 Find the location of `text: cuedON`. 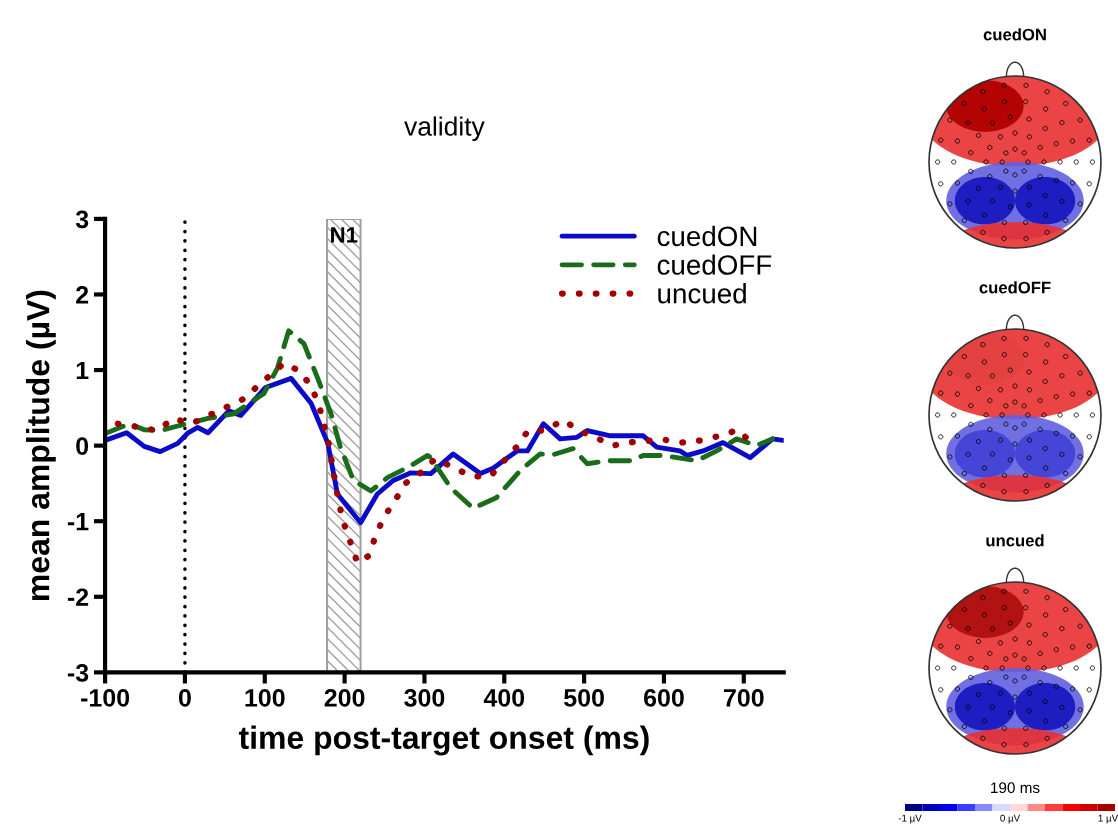

text: cuedON is located at coordinates (1014, 34).